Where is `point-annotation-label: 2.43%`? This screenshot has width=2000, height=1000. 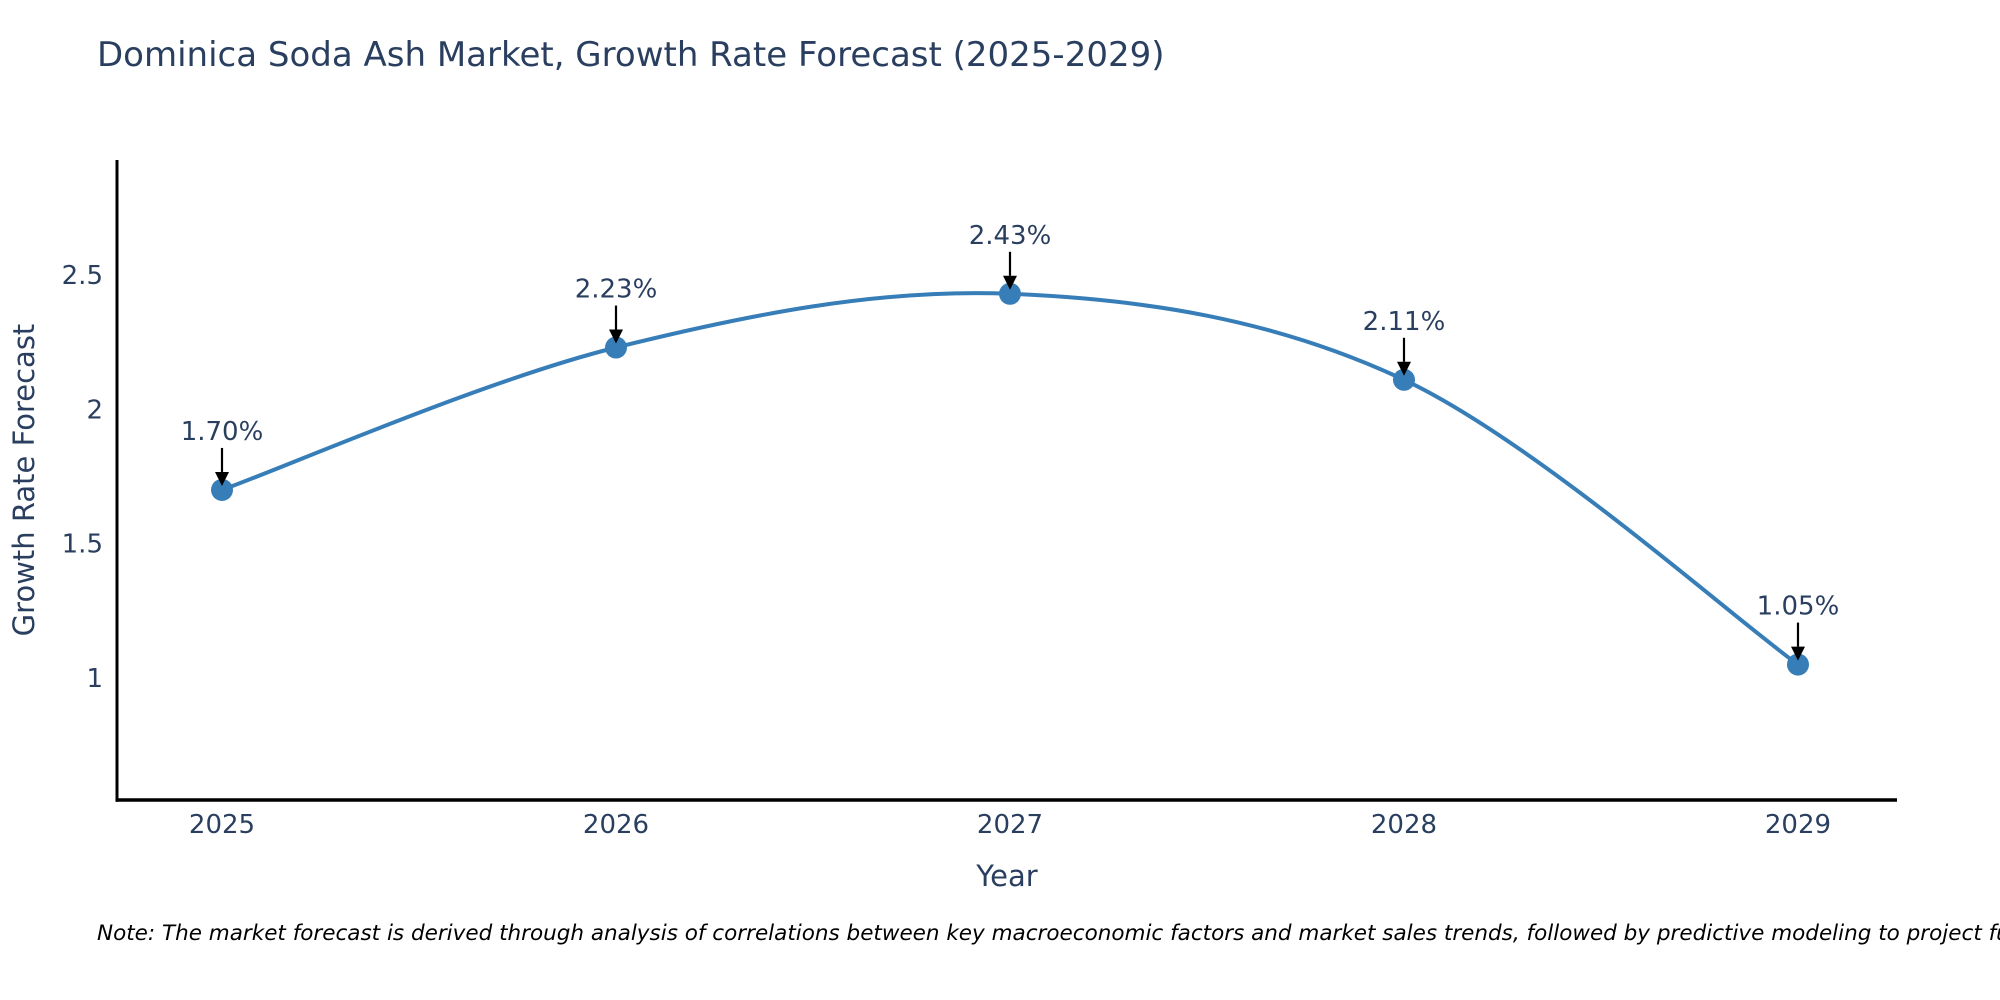 point-annotation-label: 2.43% is located at coordinates (1010, 236).